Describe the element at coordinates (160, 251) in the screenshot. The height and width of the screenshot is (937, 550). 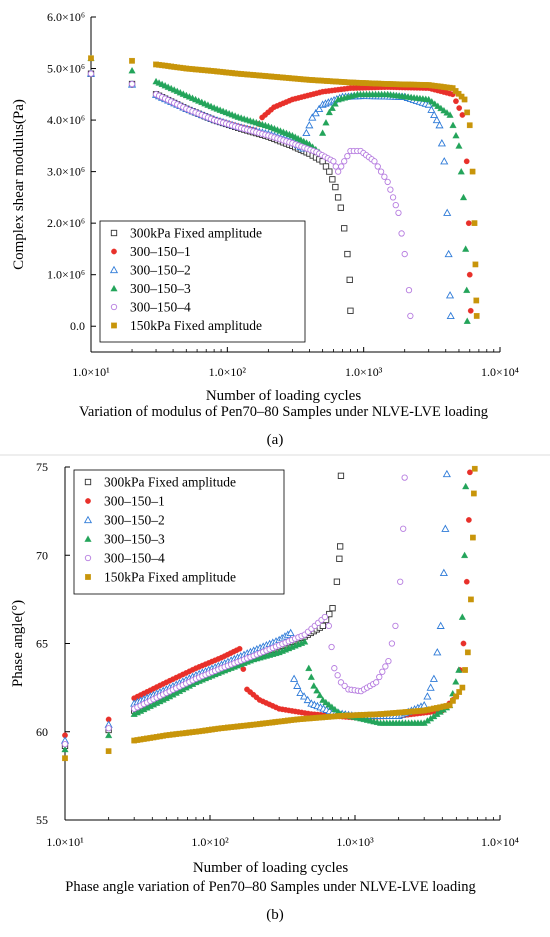
I see `legend-label: 300–150–1` at that location.